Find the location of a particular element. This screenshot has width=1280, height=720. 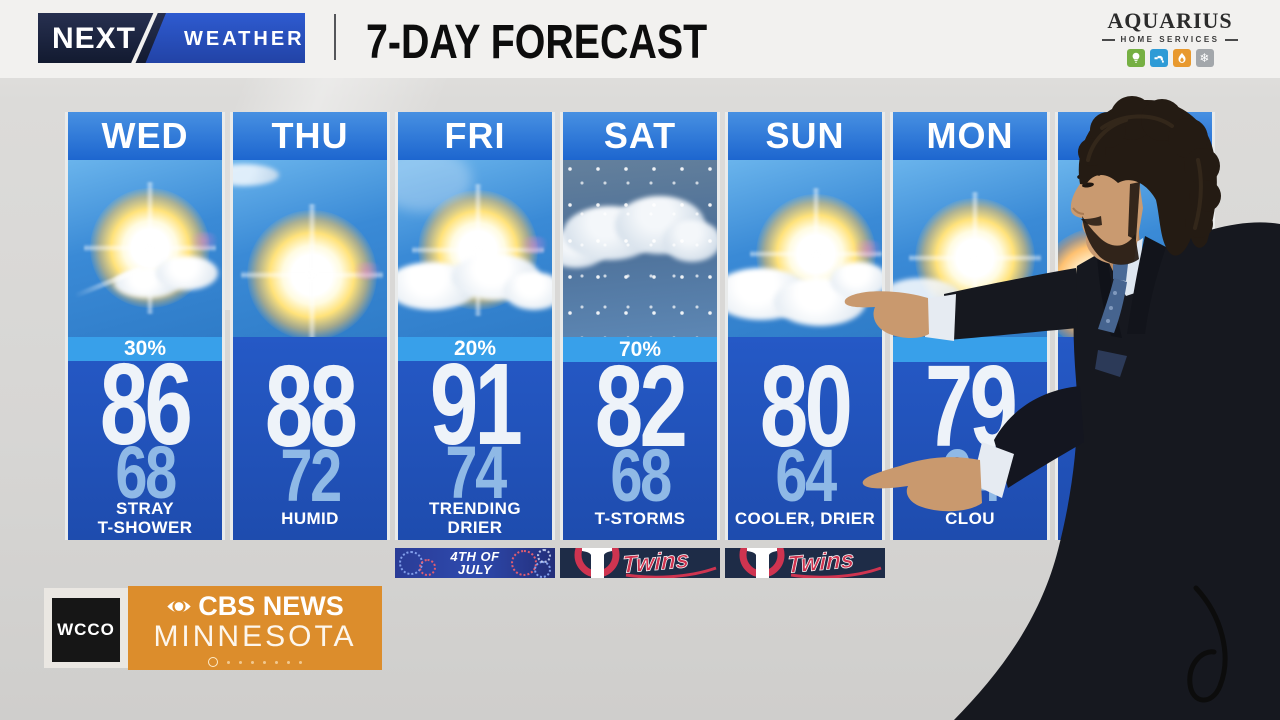

page-title: 7-DAY FORECAST is located at coordinates (537, 42).